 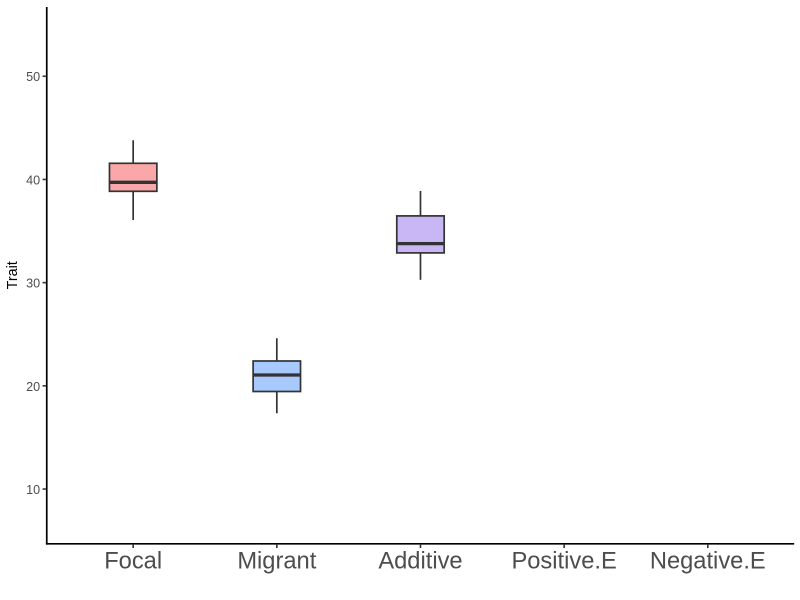 I want to click on svg-text: 50, so click(x=33, y=77).